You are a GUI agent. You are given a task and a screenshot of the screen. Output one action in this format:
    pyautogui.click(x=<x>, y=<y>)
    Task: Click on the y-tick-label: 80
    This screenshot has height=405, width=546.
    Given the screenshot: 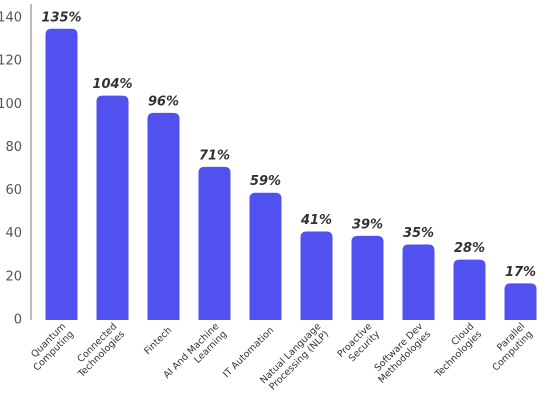 What is the action you would take?
    pyautogui.click(x=13, y=147)
    